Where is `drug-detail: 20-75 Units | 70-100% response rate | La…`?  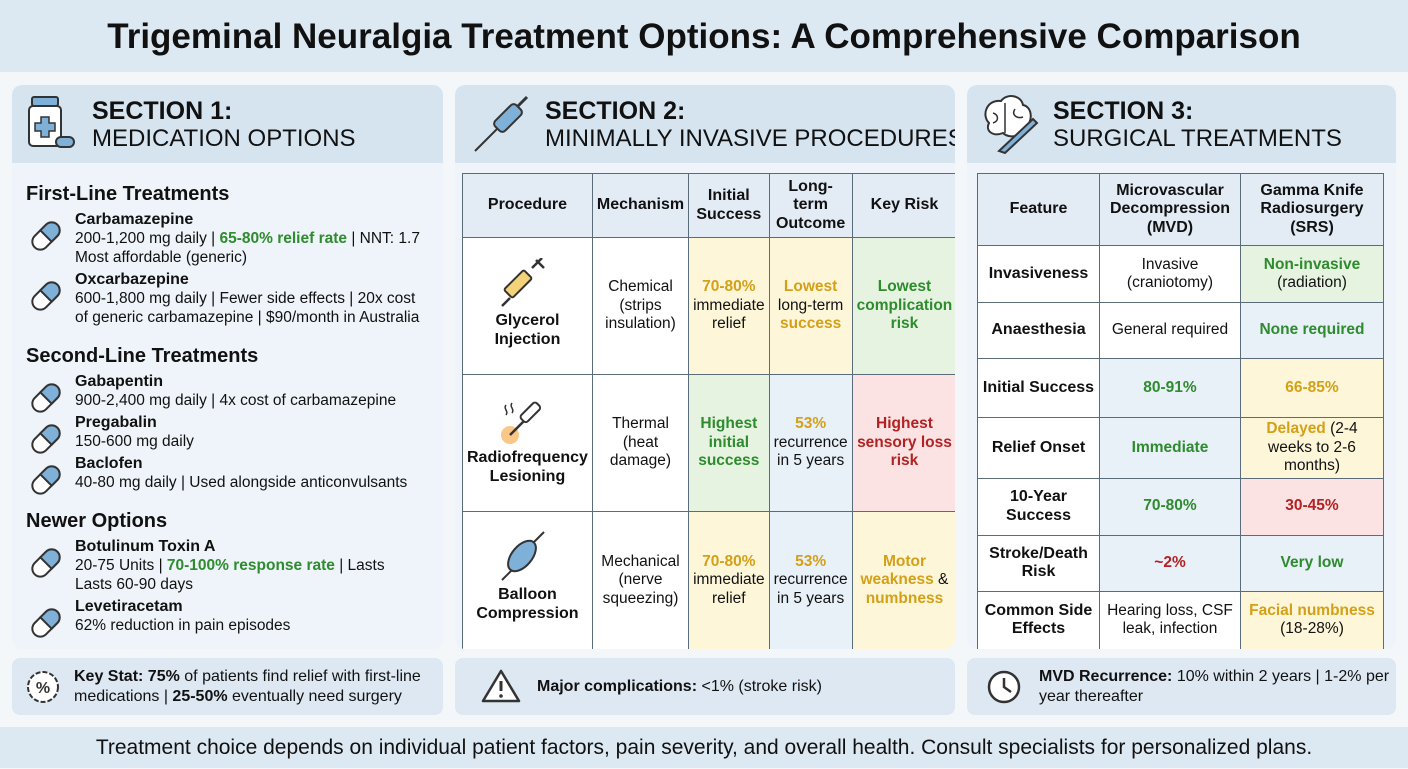 drug-detail: 20-75 Units | 70-100% response rate | La… is located at coordinates (259, 565).